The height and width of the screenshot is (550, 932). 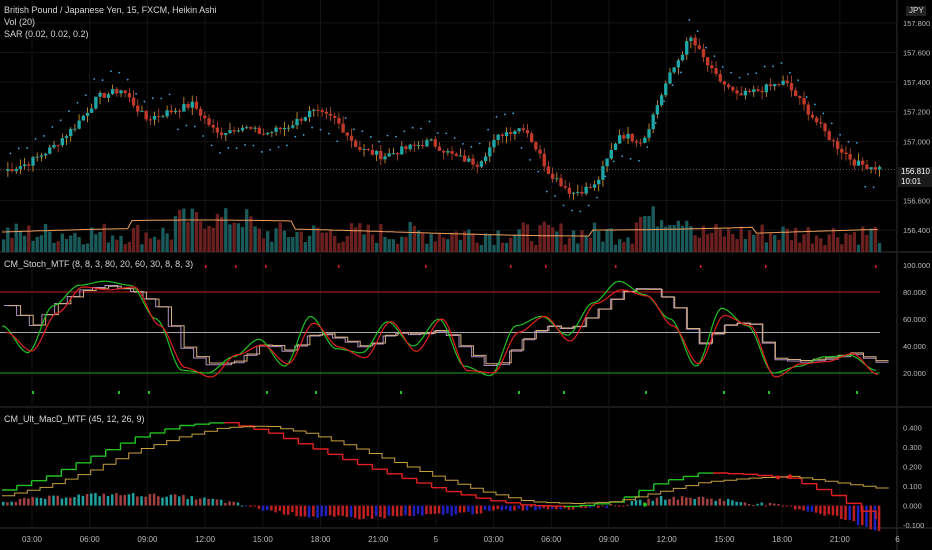 What do you see at coordinates (609, 539) in the screenshot?
I see `x-tick-label: 09:00` at bounding box center [609, 539].